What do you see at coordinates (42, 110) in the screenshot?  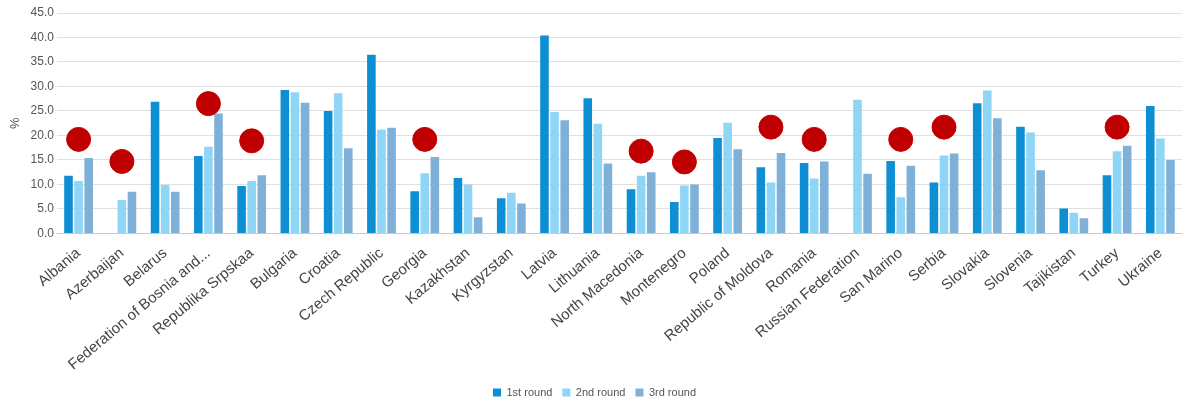 I see `y-tick-label: 25.0` at bounding box center [42, 110].